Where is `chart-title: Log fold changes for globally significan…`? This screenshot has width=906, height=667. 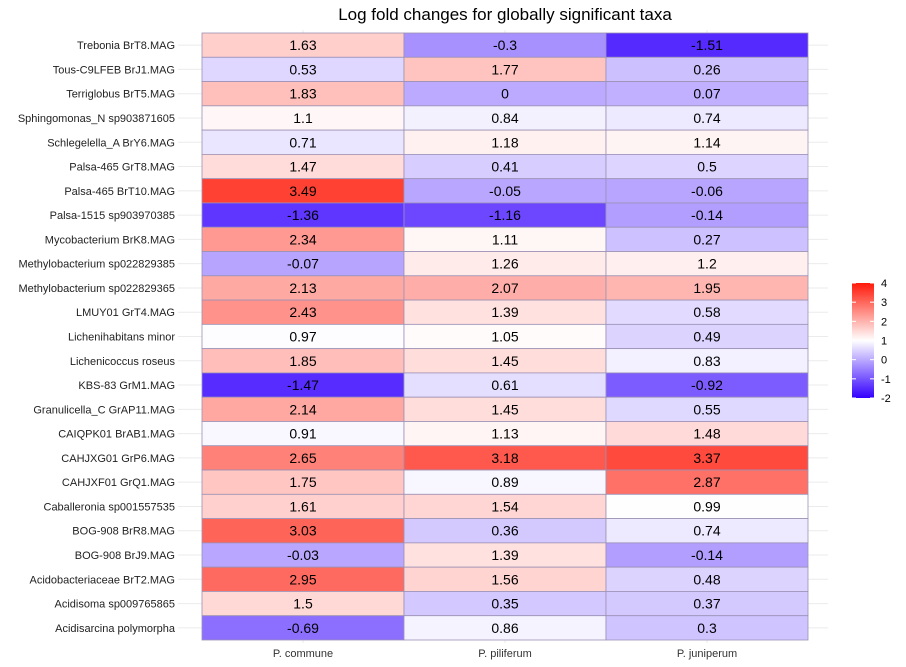
chart-title: Log fold changes for globally significan… is located at coordinates (505, 14).